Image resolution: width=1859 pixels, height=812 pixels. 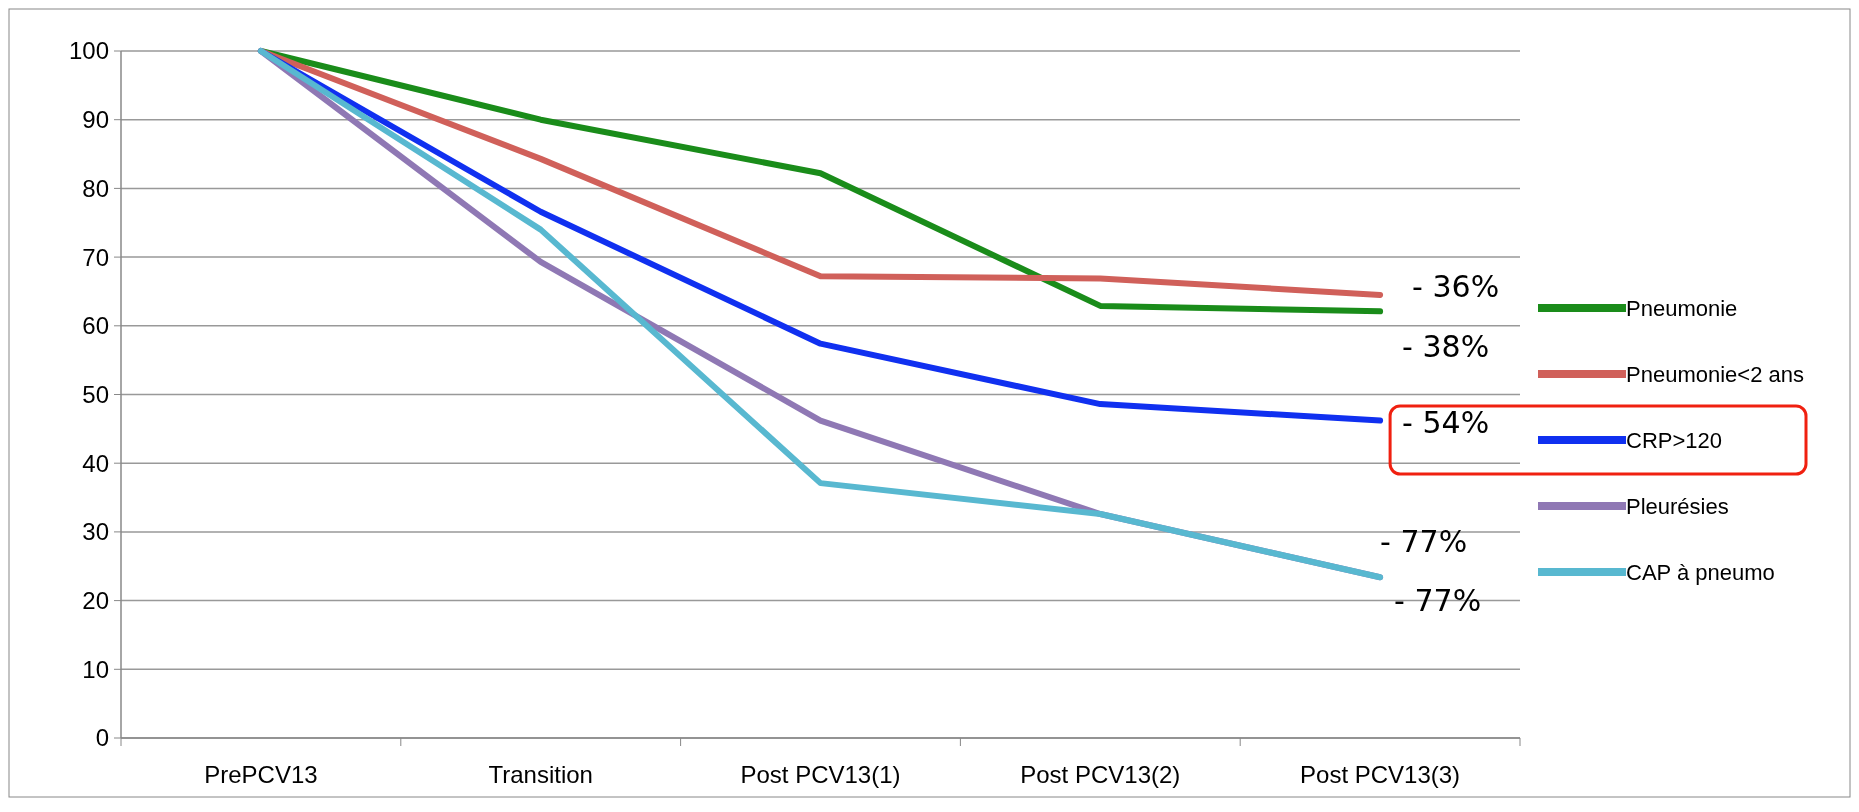 What do you see at coordinates (95, 188) in the screenshot?
I see `y-tick-label: 80` at bounding box center [95, 188].